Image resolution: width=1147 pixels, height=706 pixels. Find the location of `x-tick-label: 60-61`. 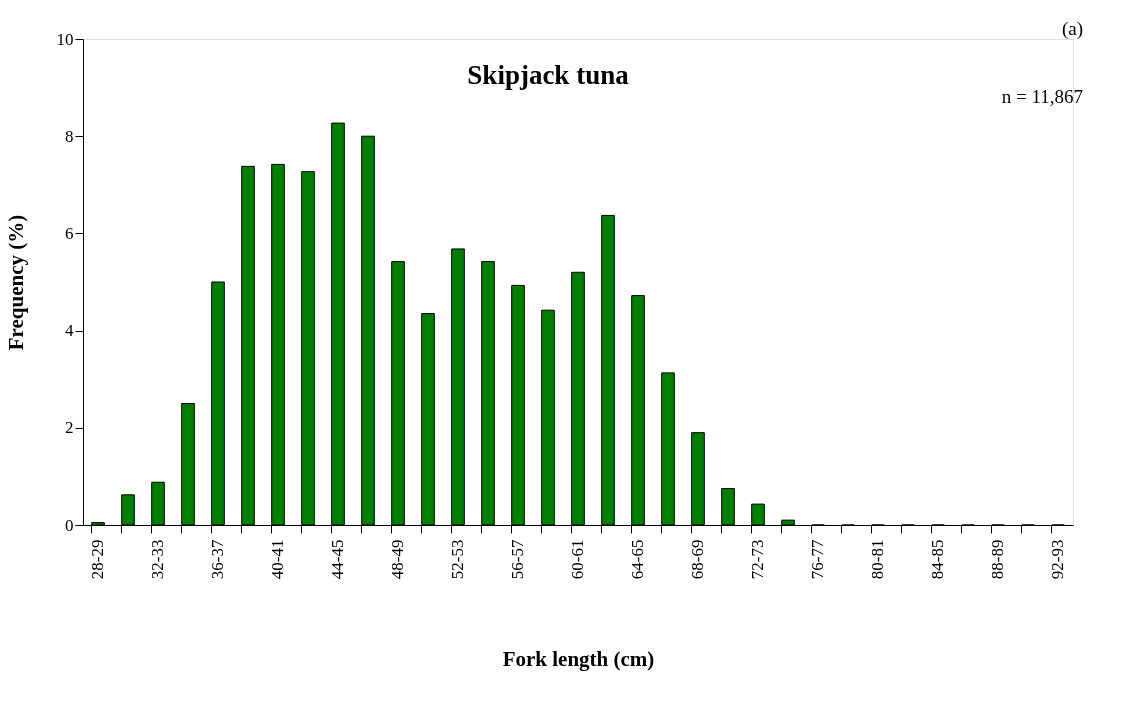

x-tick-label: 60-61 is located at coordinates (577, 559).